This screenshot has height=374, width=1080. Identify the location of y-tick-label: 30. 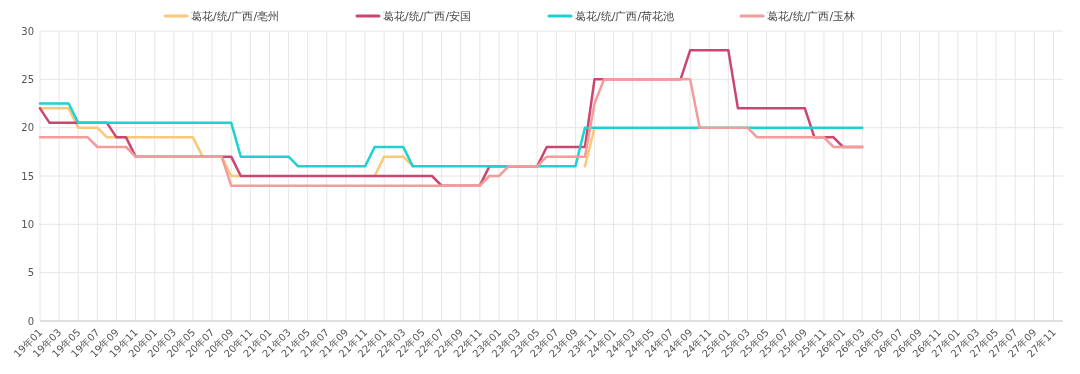
(27, 31).